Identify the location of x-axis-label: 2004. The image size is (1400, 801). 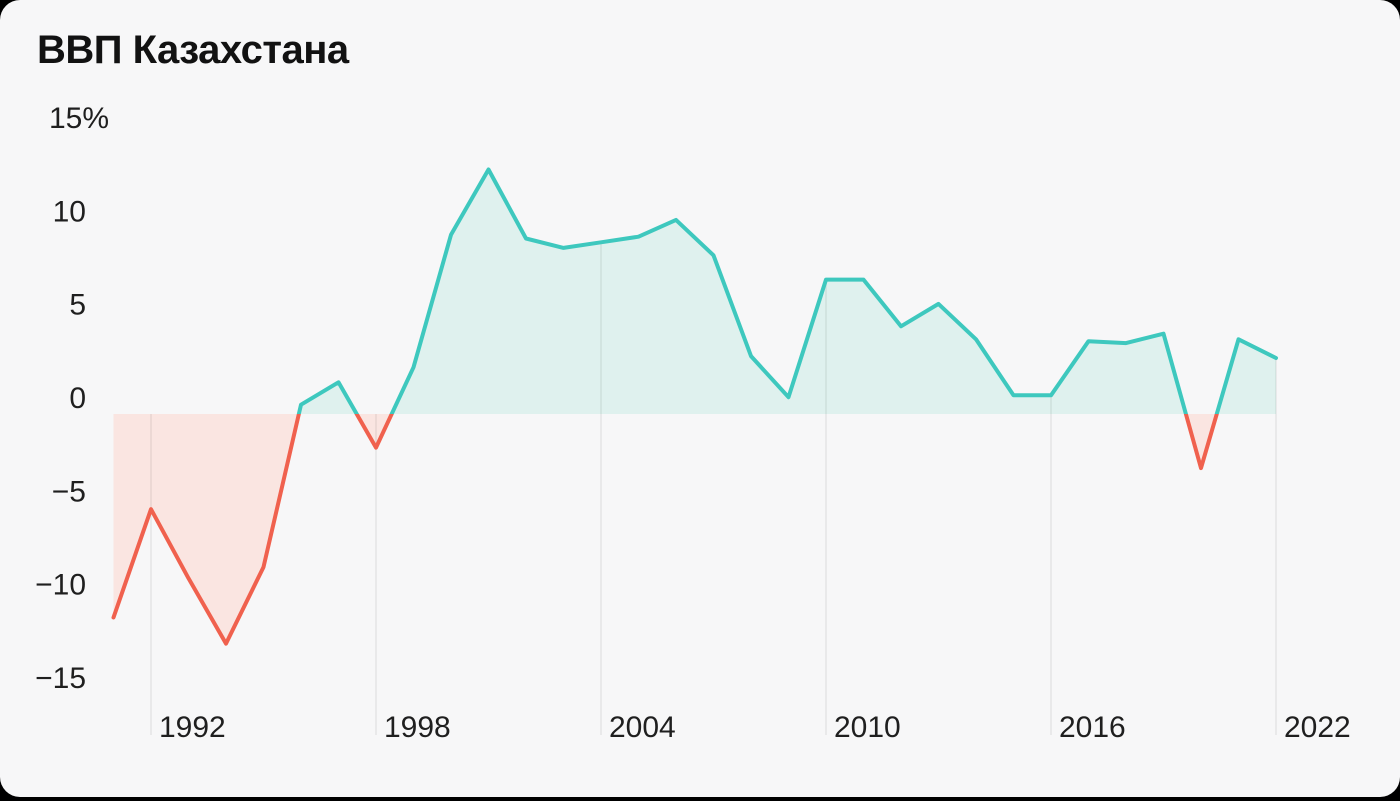
(642, 727).